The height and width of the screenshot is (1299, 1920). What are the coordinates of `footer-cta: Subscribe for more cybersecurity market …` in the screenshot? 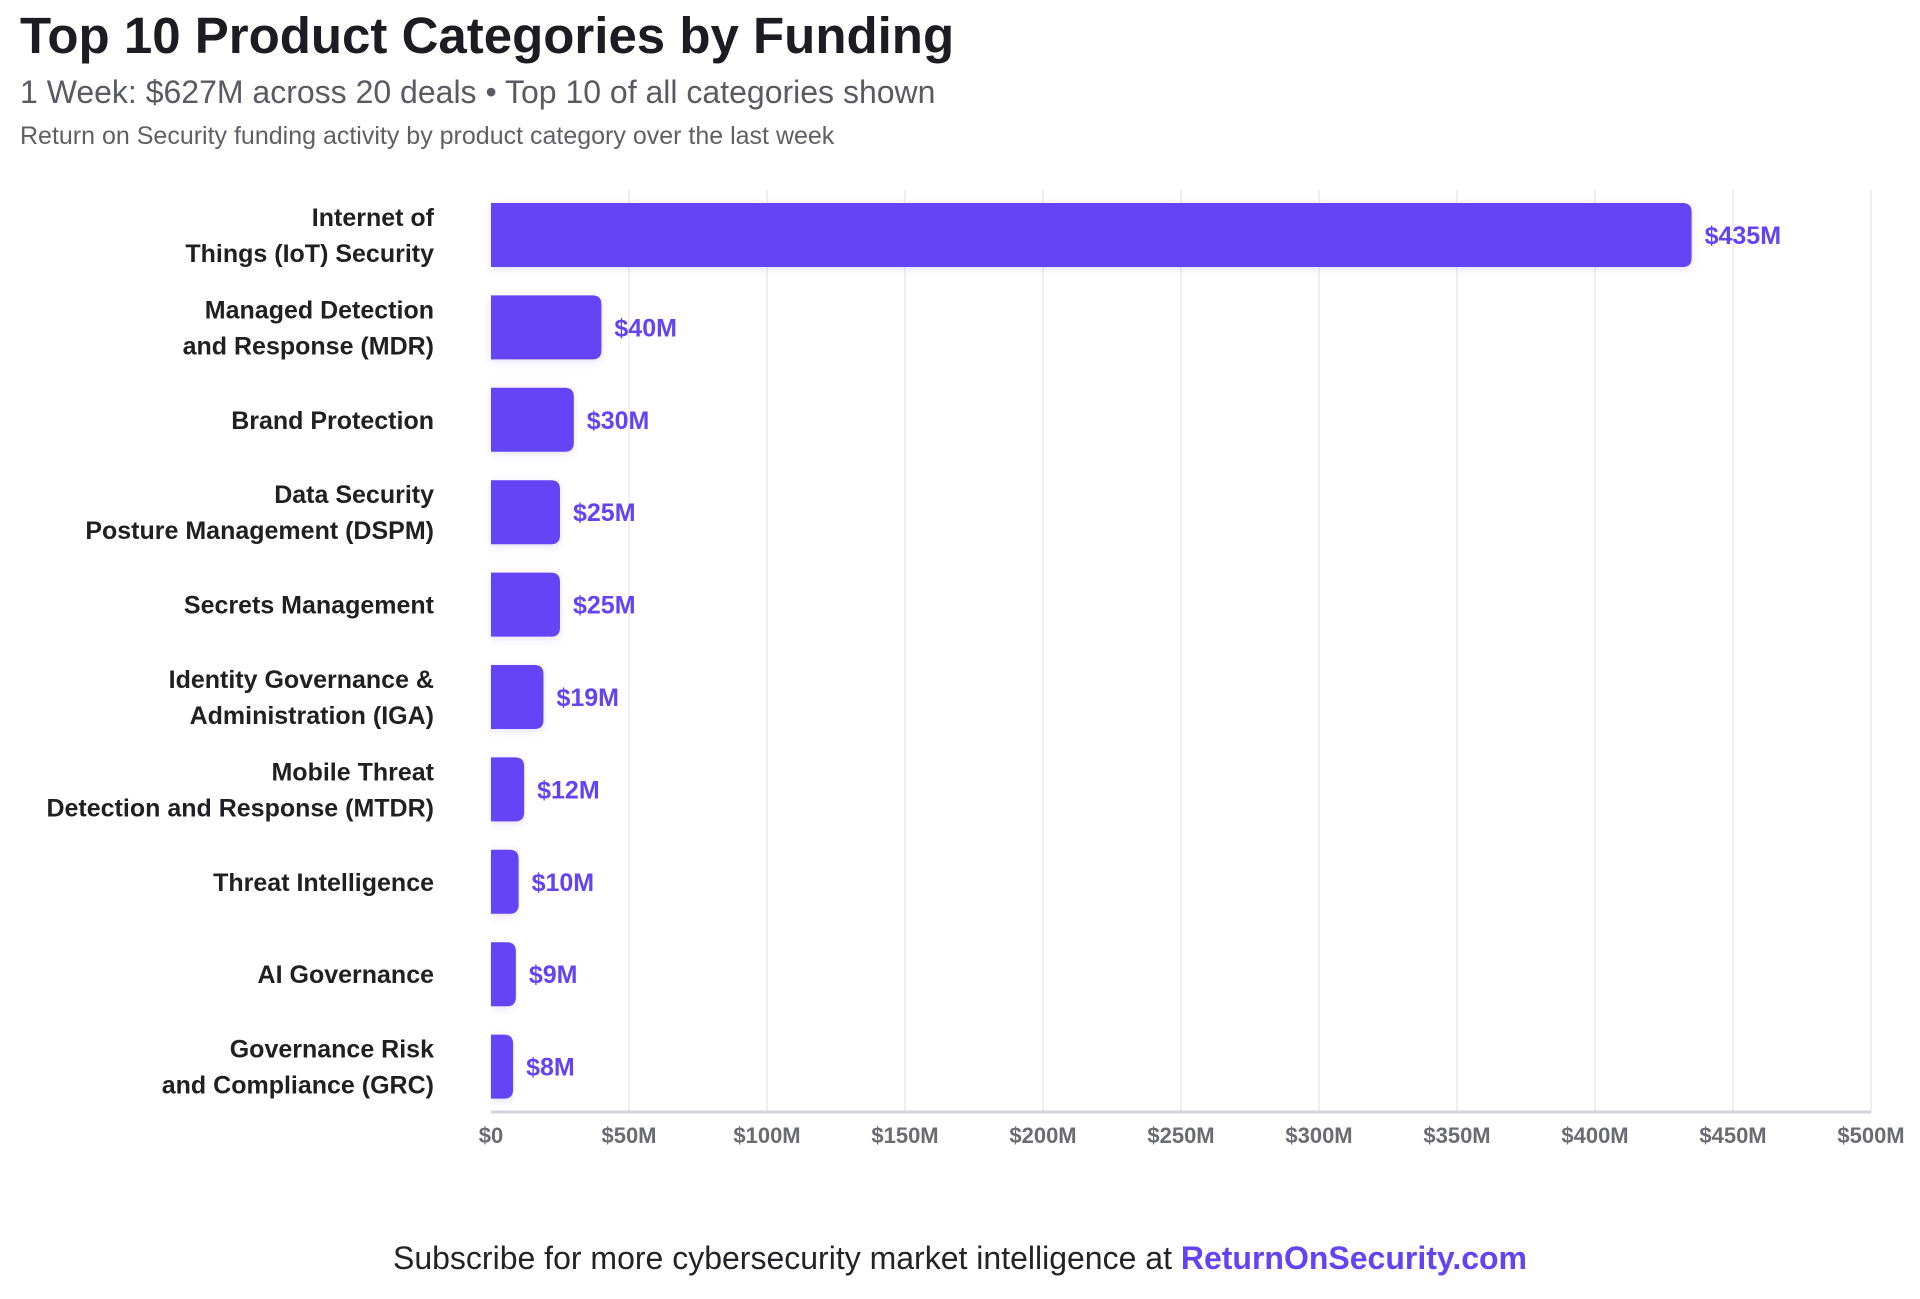 It's located at (960, 1258).